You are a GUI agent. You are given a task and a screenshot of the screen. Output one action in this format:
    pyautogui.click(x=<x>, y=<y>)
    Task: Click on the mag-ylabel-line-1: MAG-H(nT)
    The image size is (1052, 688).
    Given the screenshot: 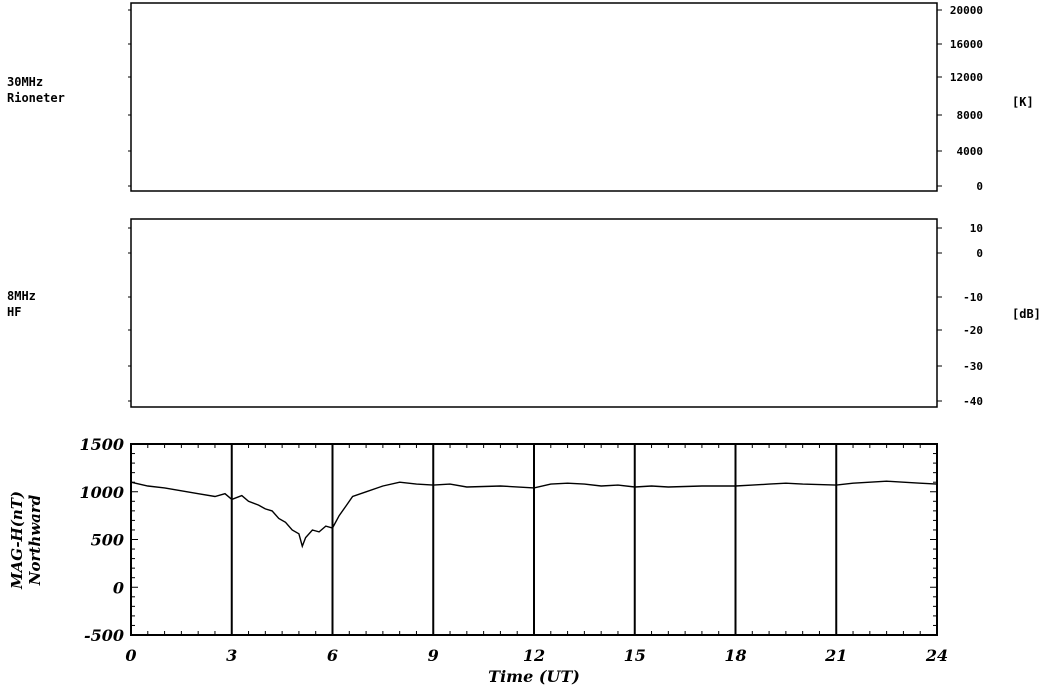 What is the action you would take?
    pyautogui.click(x=17, y=540)
    